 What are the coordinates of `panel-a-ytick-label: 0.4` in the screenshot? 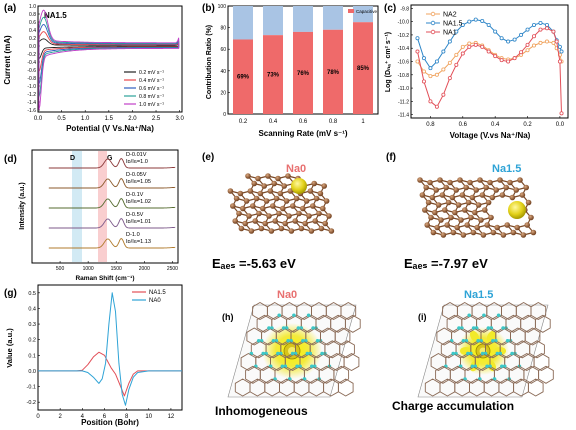 It's located at (32, 31).